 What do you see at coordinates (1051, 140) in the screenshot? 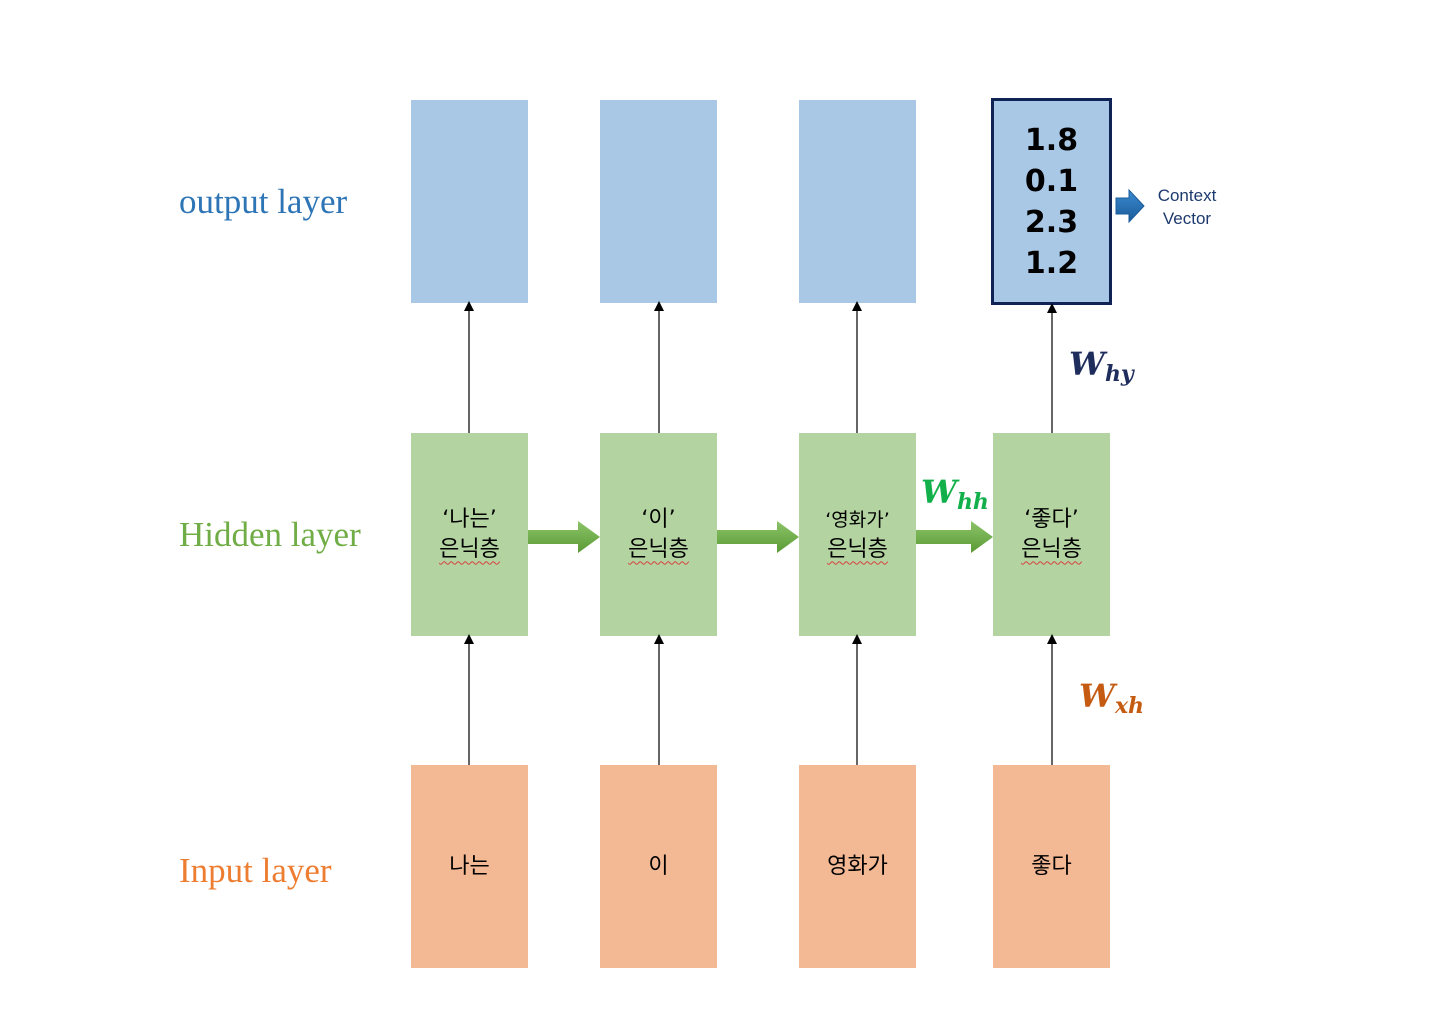
I see `context-value-1: 1.8` at bounding box center [1051, 140].